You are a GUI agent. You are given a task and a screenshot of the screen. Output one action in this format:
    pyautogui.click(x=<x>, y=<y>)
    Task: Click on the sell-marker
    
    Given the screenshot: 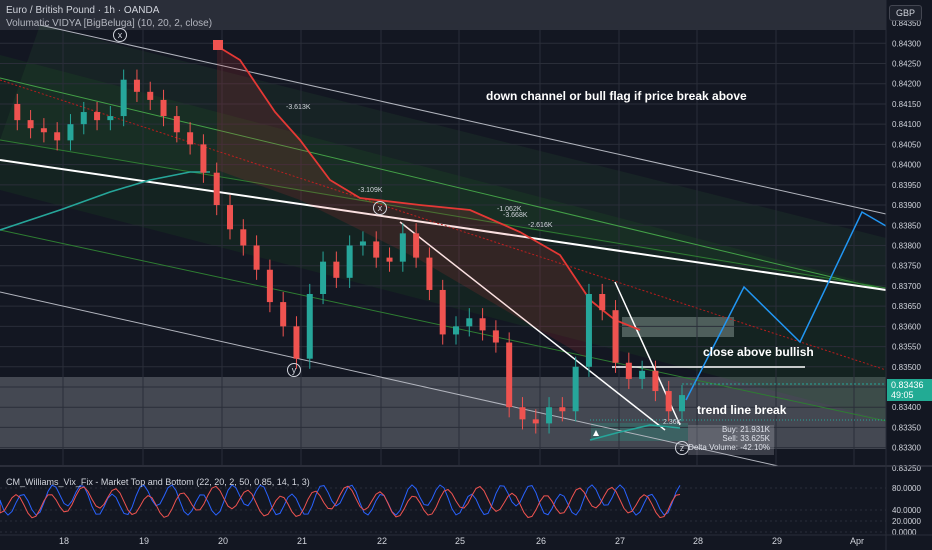 What is the action you would take?
    pyautogui.click(x=218, y=45)
    